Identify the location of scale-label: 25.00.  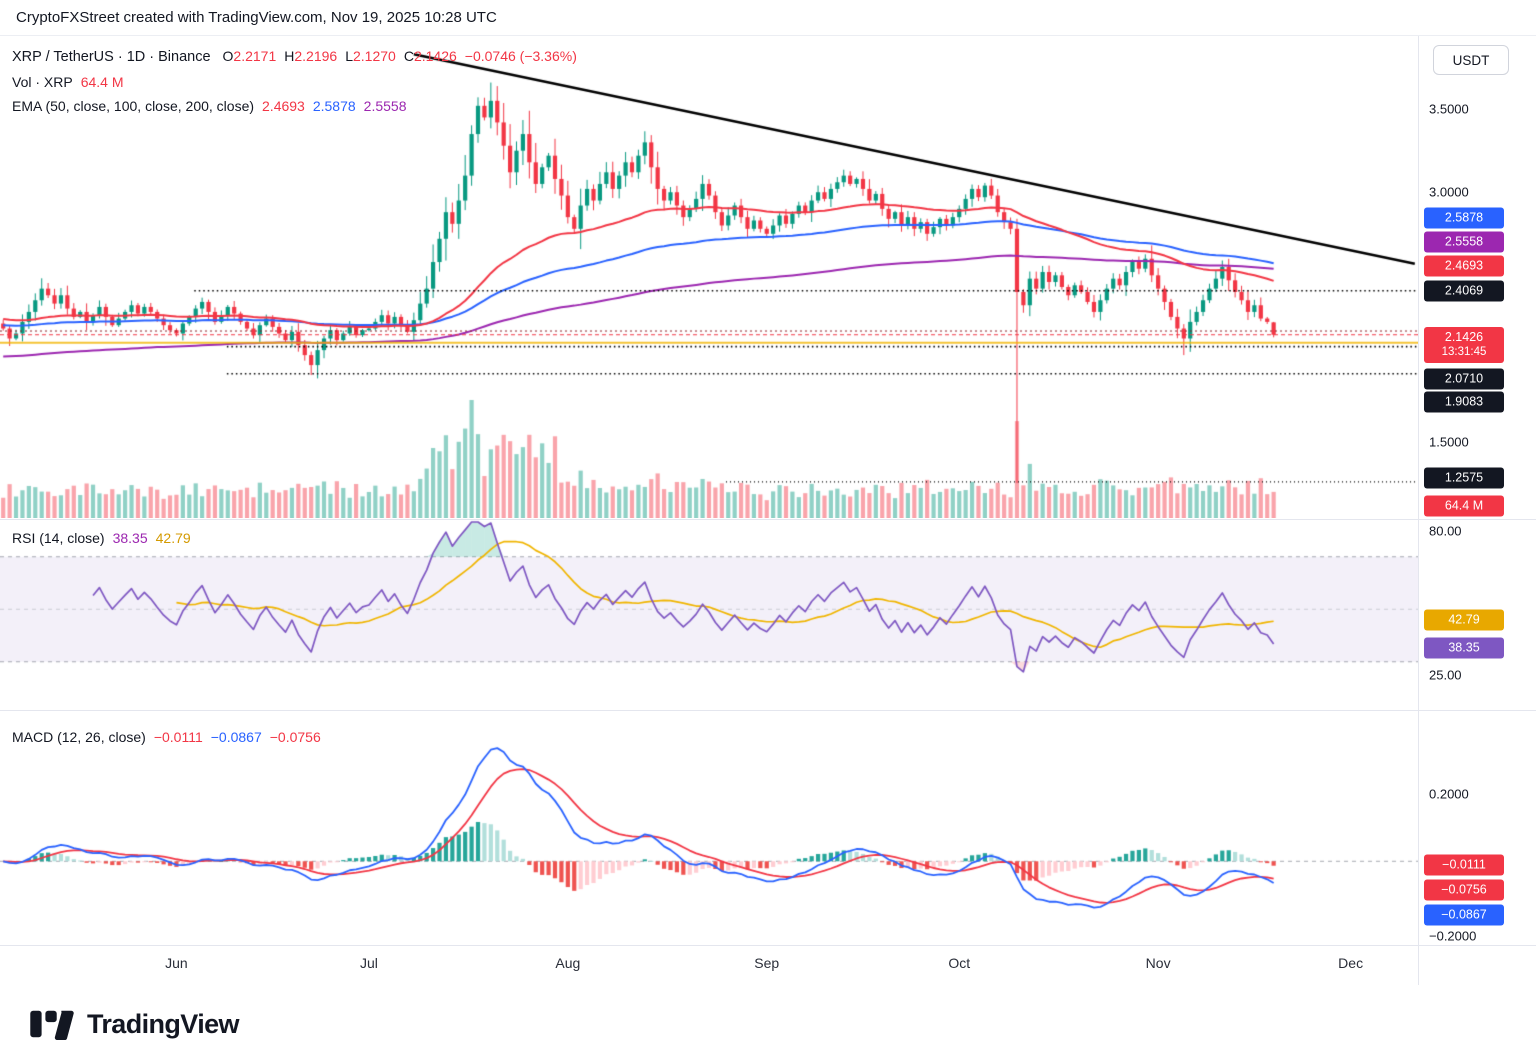
(1445, 675).